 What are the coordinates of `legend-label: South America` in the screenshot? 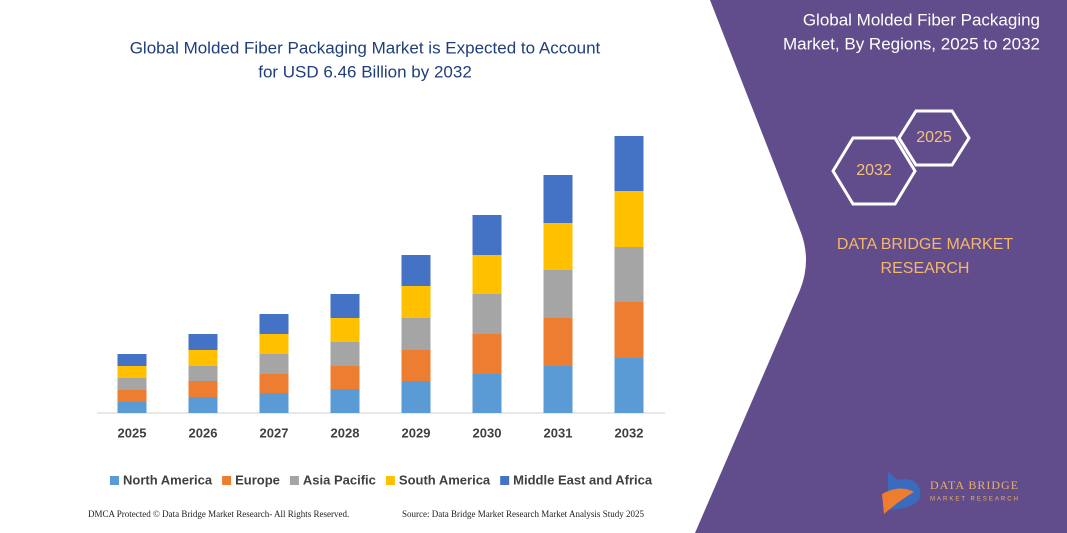 It's located at (445, 479).